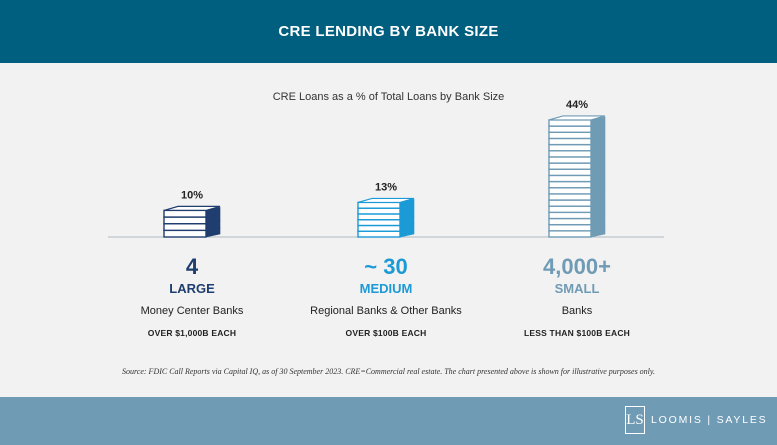 The image size is (777, 445). What do you see at coordinates (192, 288) in the screenshot?
I see `group-size-label: LARGE` at bounding box center [192, 288].